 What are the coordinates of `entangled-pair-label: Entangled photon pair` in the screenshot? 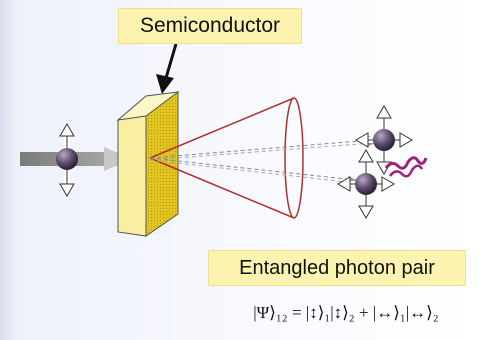 It's located at (337, 268).